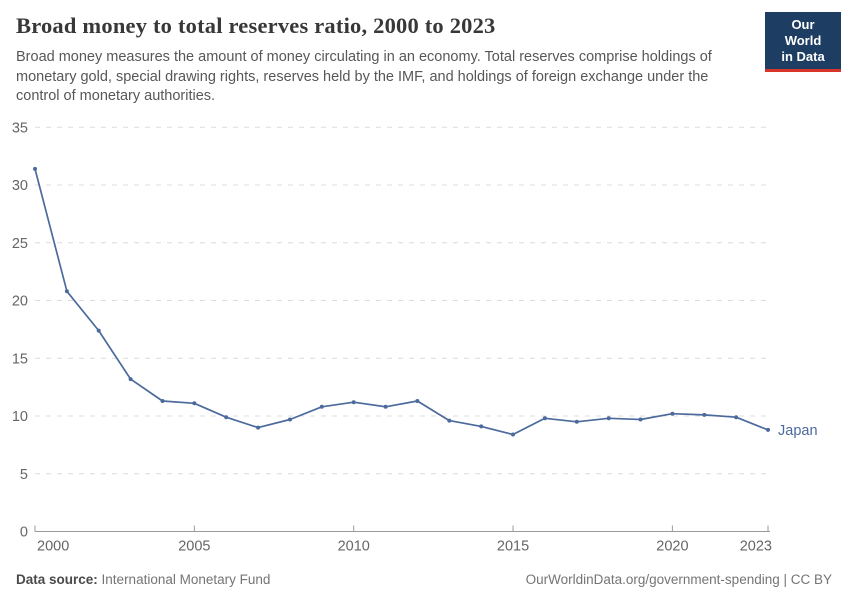 The height and width of the screenshot is (600, 850). Describe the element at coordinates (20, 417) in the screenshot. I see `y-axis-tick-label: 10` at that location.